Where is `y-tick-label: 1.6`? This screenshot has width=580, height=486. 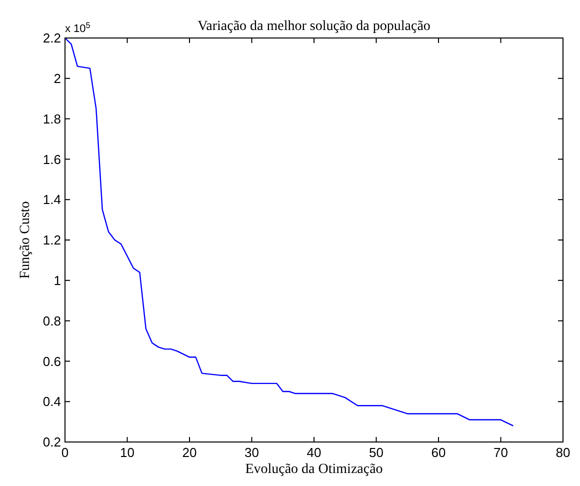 y-tick-label: 1.6 is located at coordinates (51, 159).